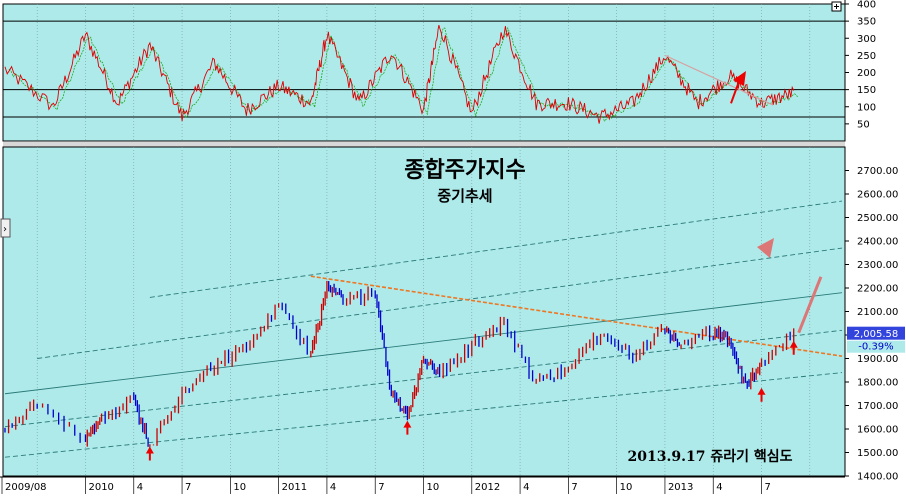 Image resolution: width=906 pixels, height=502 pixels. I want to click on chart-title: 종합주가지수, so click(464, 170).